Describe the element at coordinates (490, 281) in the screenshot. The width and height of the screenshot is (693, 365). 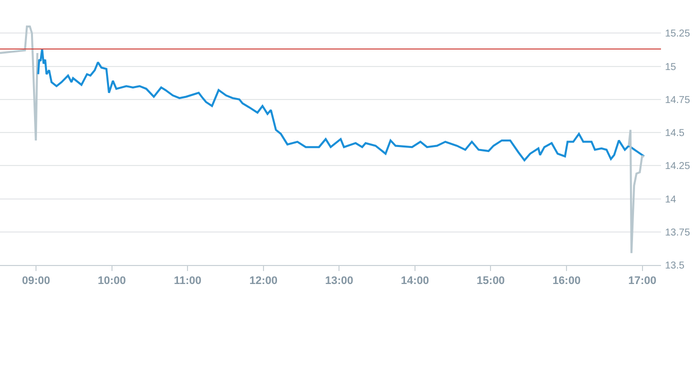
I see `x-tick-label: 15:00` at that location.